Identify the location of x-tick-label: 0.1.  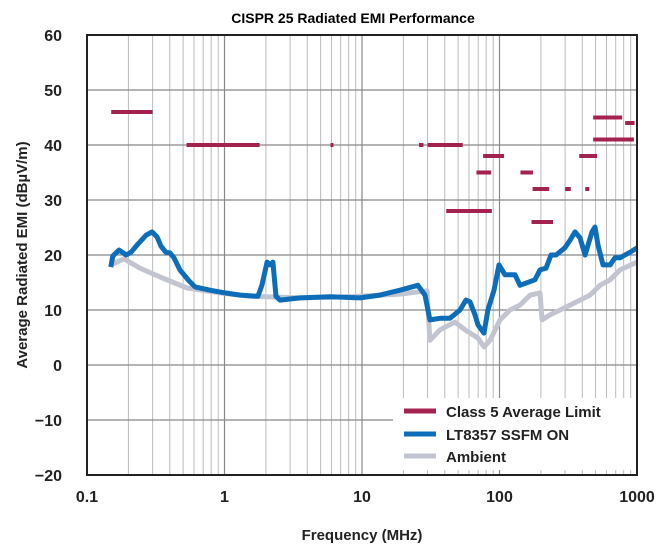
(87, 497).